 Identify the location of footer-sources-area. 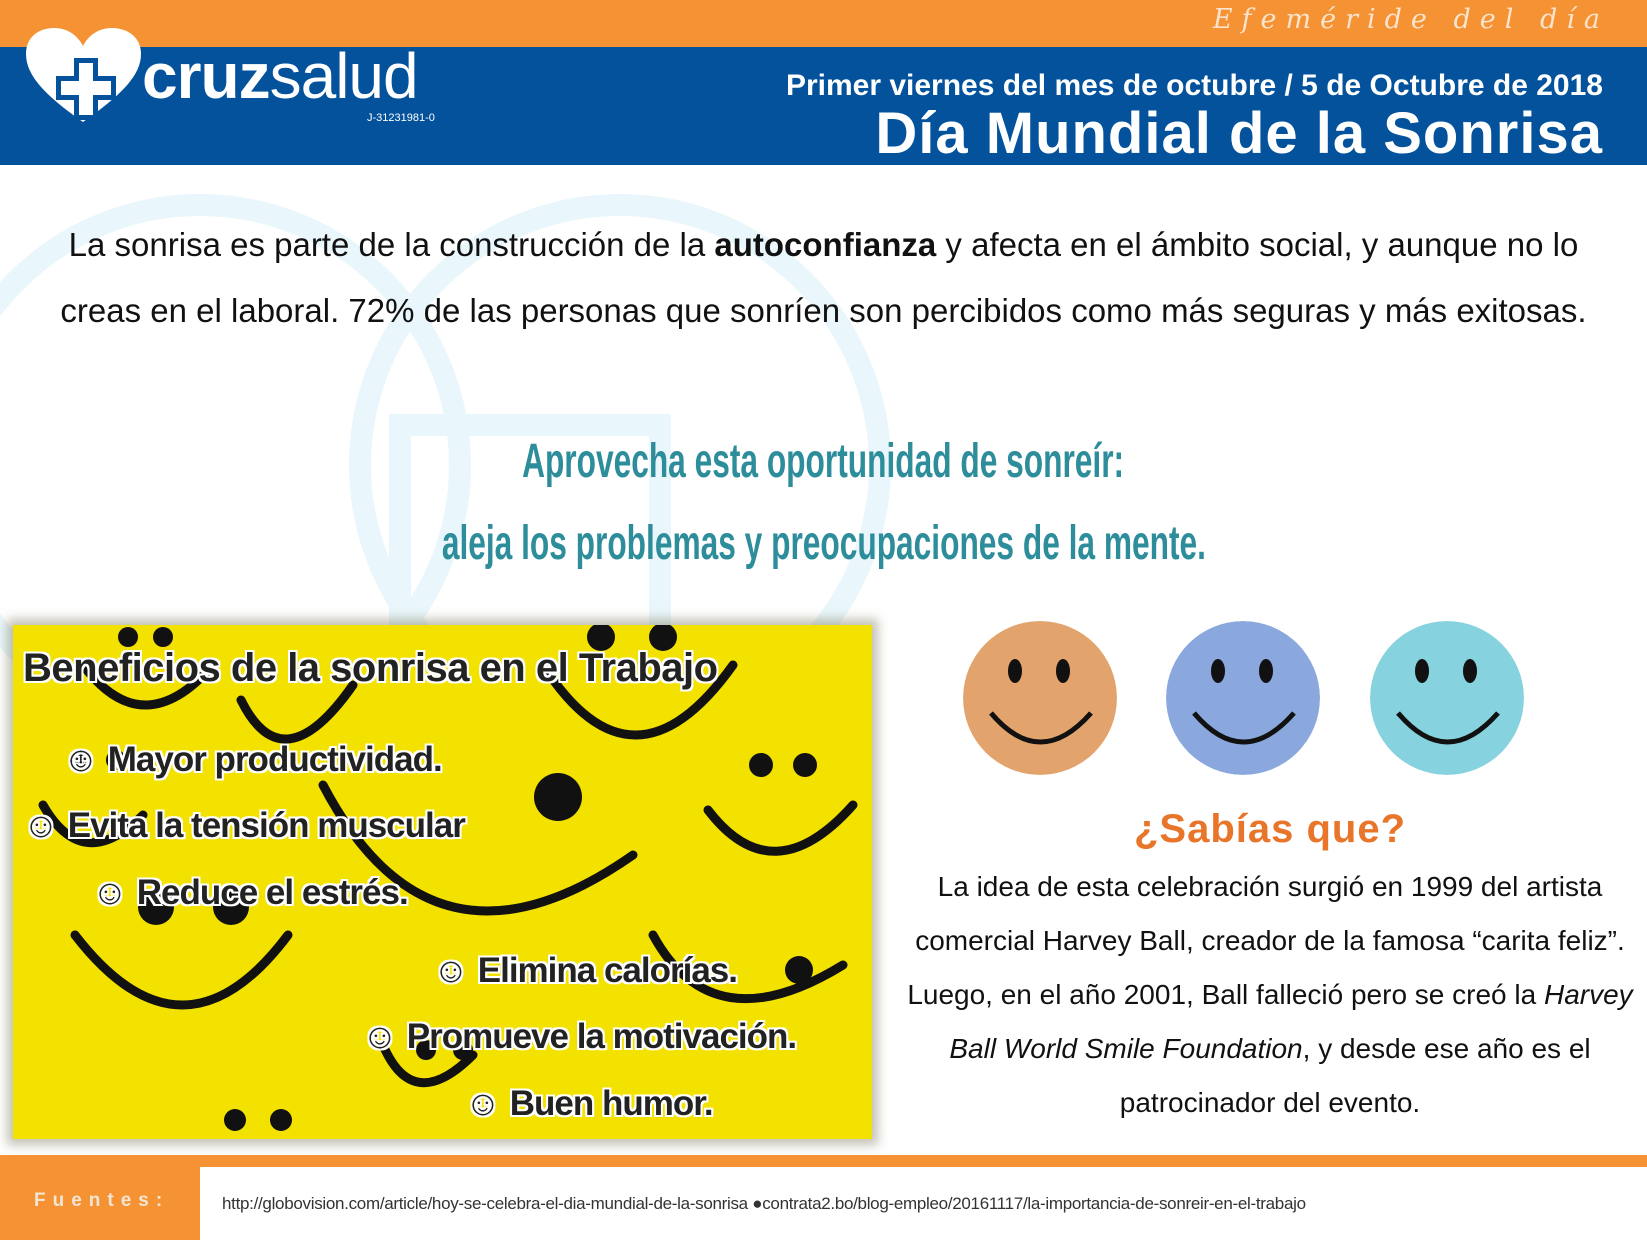
(923, 1203).